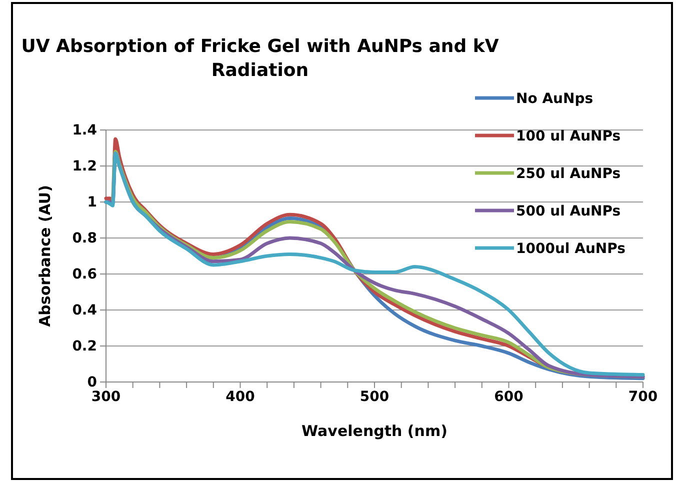 Image resolution: width=684 pixels, height=482 pixels. What do you see at coordinates (643, 396) in the screenshot?
I see `x-tick-label: 700` at bounding box center [643, 396].